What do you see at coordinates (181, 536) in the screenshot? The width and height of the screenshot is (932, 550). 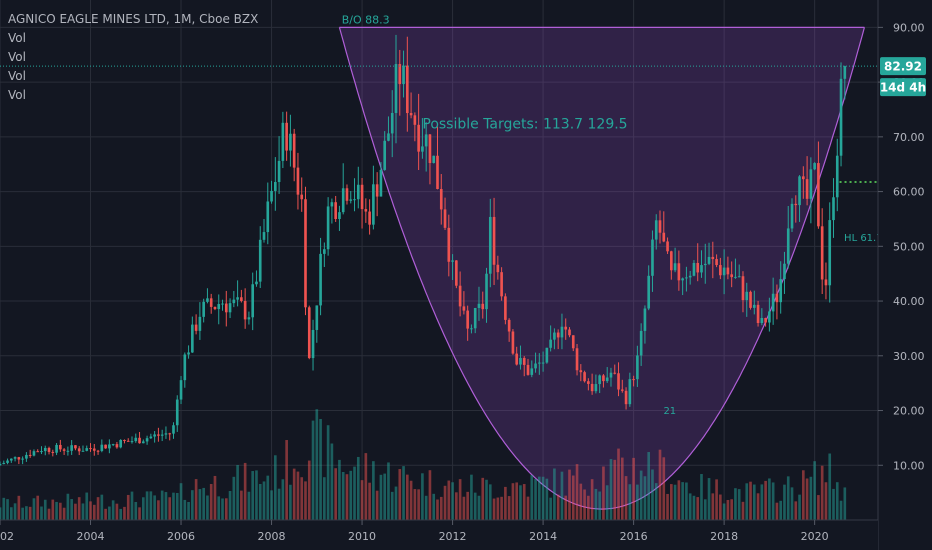 I see `time-tick-label: 2006` at bounding box center [181, 536].